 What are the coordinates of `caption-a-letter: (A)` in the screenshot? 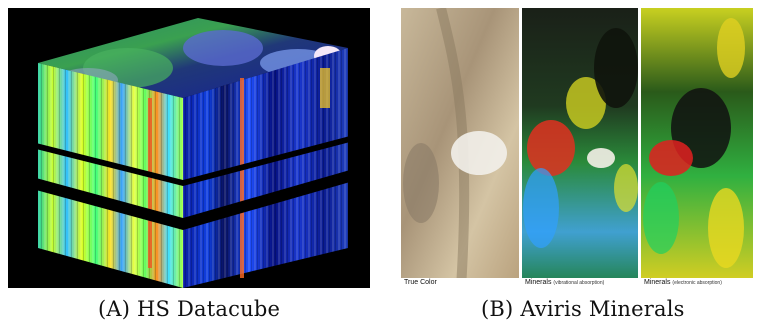 It's located at (114, 309).